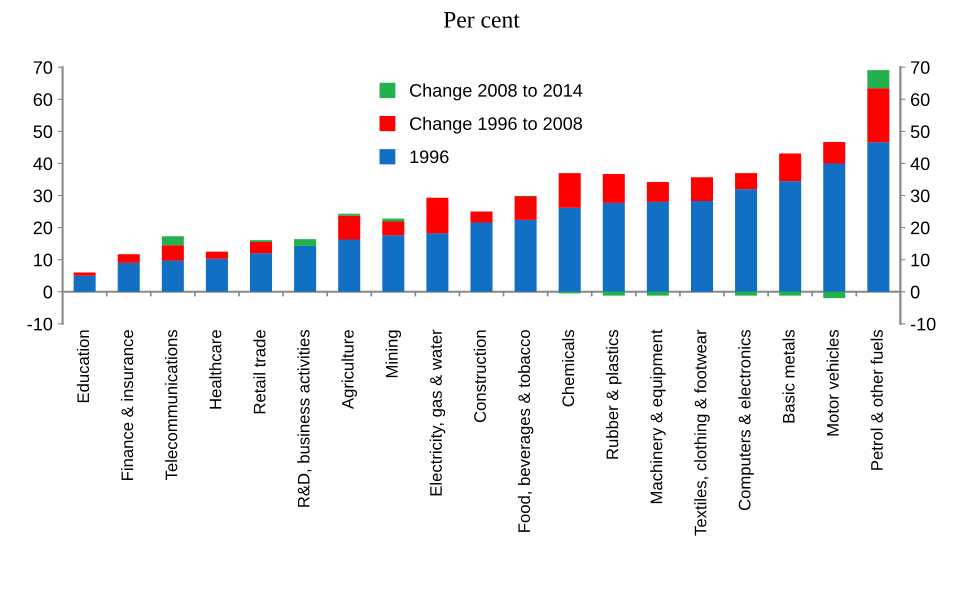 The height and width of the screenshot is (611, 963). I want to click on x-tick-label: Computers & electronics, so click(746, 420).